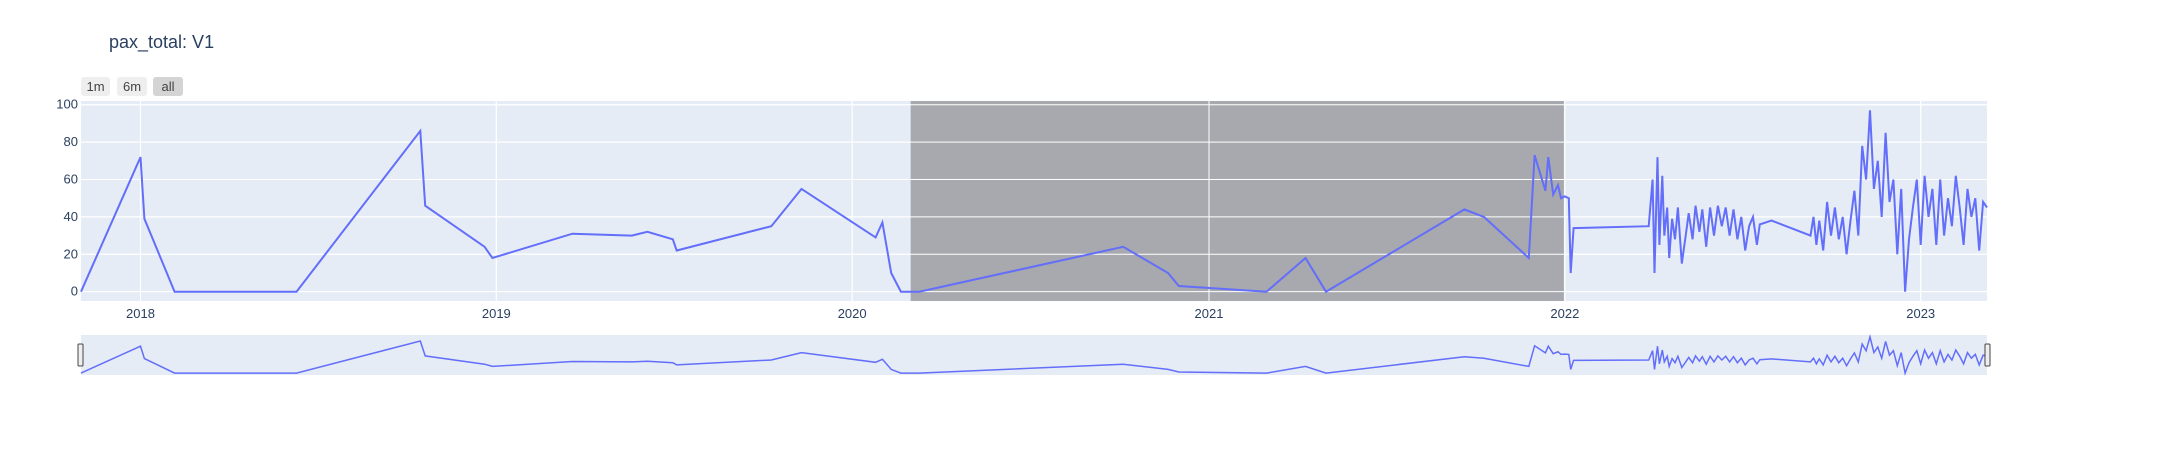 This screenshot has height=450, width=2161. I want to click on range-button-1m: 1m, so click(95, 86).